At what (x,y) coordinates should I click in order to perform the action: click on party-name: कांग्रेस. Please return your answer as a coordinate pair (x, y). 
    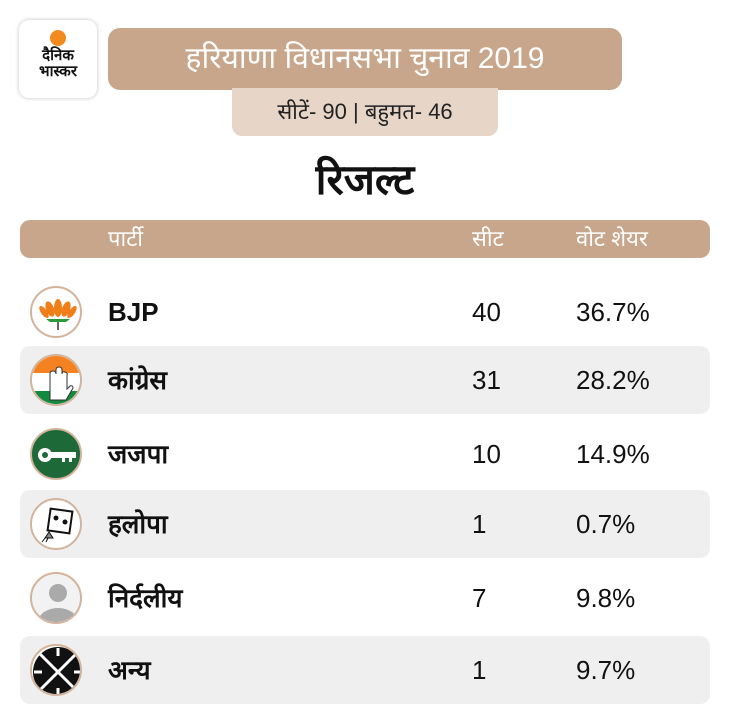
    Looking at the image, I should click on (137, 380).